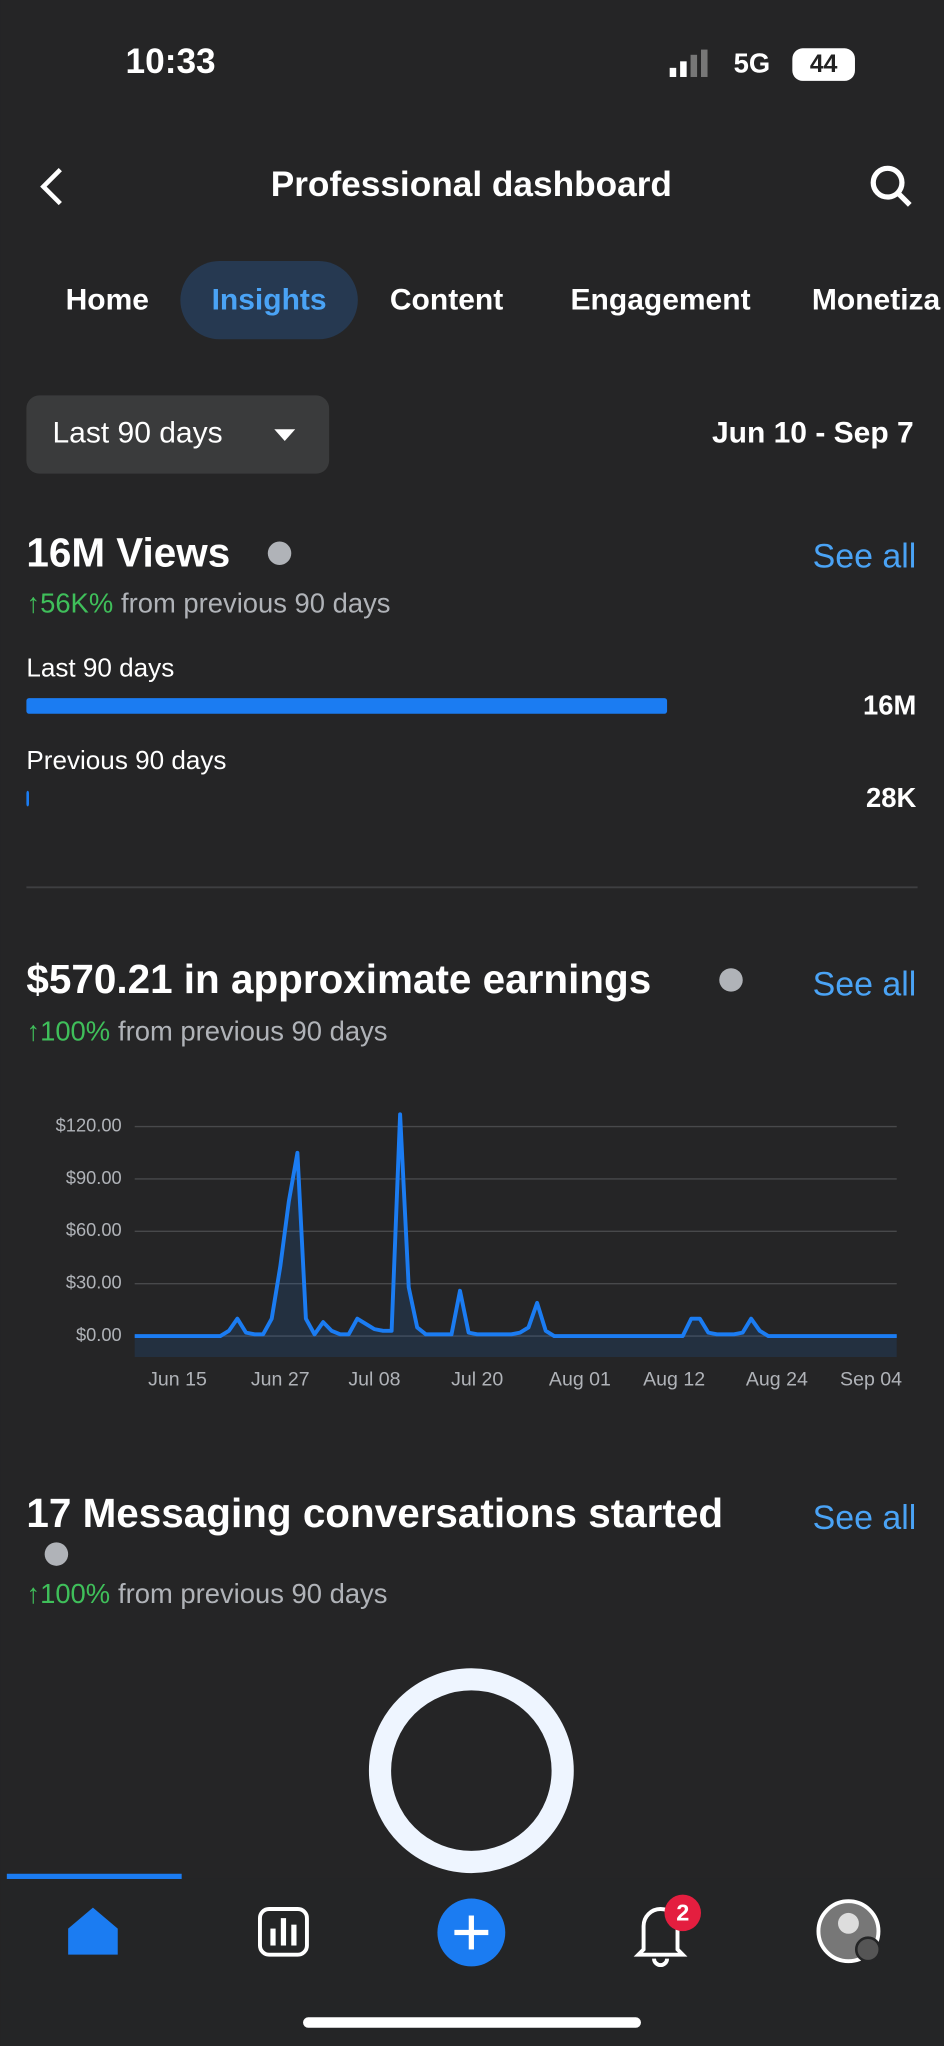 The height and width of the screenshot is (2046, 944). What do you see at coordinates (94, 1177) in the screenshot?
I see `y-tick-label: $90.00` at bounding box center [94, 1177].